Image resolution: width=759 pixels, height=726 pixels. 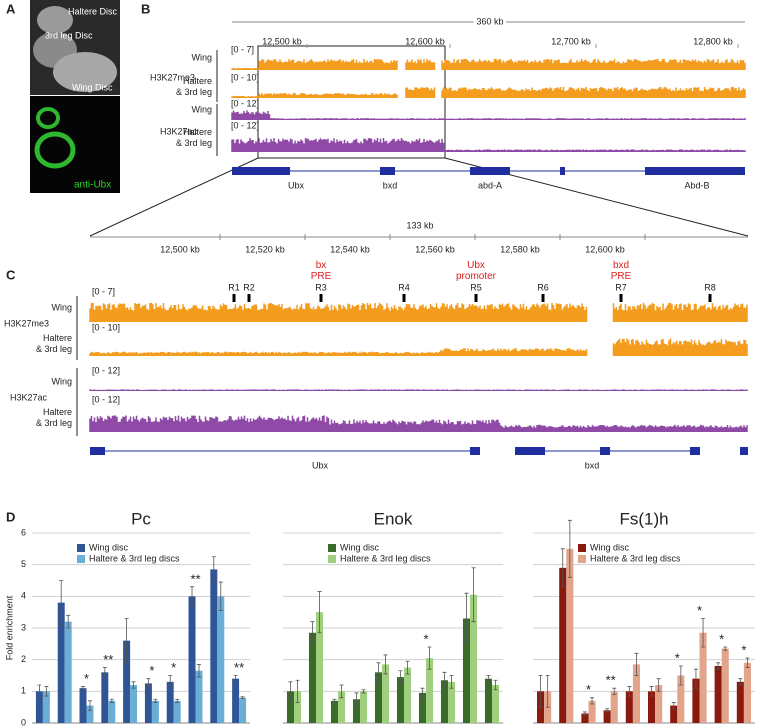 I want to click on stain-leg, so click(x=55, y=150).